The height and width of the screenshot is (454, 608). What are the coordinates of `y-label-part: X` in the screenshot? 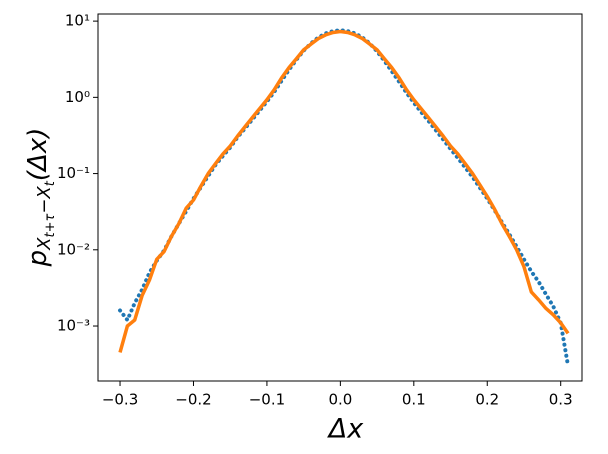 It's located at (44, 244).